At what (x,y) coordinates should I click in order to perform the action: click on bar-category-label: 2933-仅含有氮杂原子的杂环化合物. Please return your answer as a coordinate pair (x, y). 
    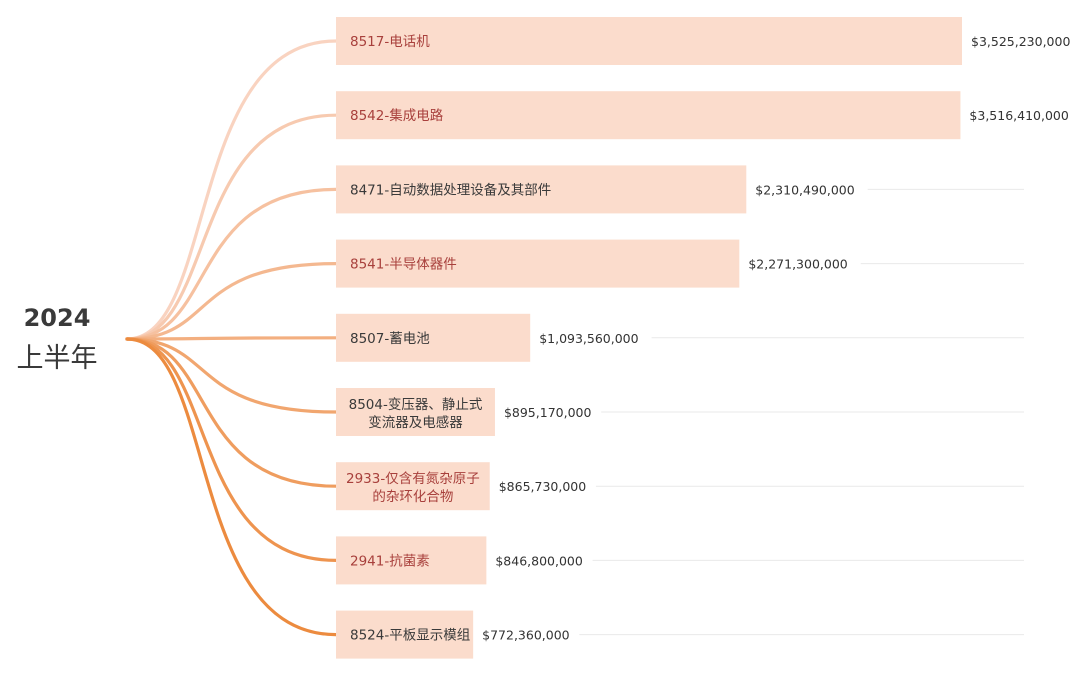
    Looking at the image, I should click on (413, 488).